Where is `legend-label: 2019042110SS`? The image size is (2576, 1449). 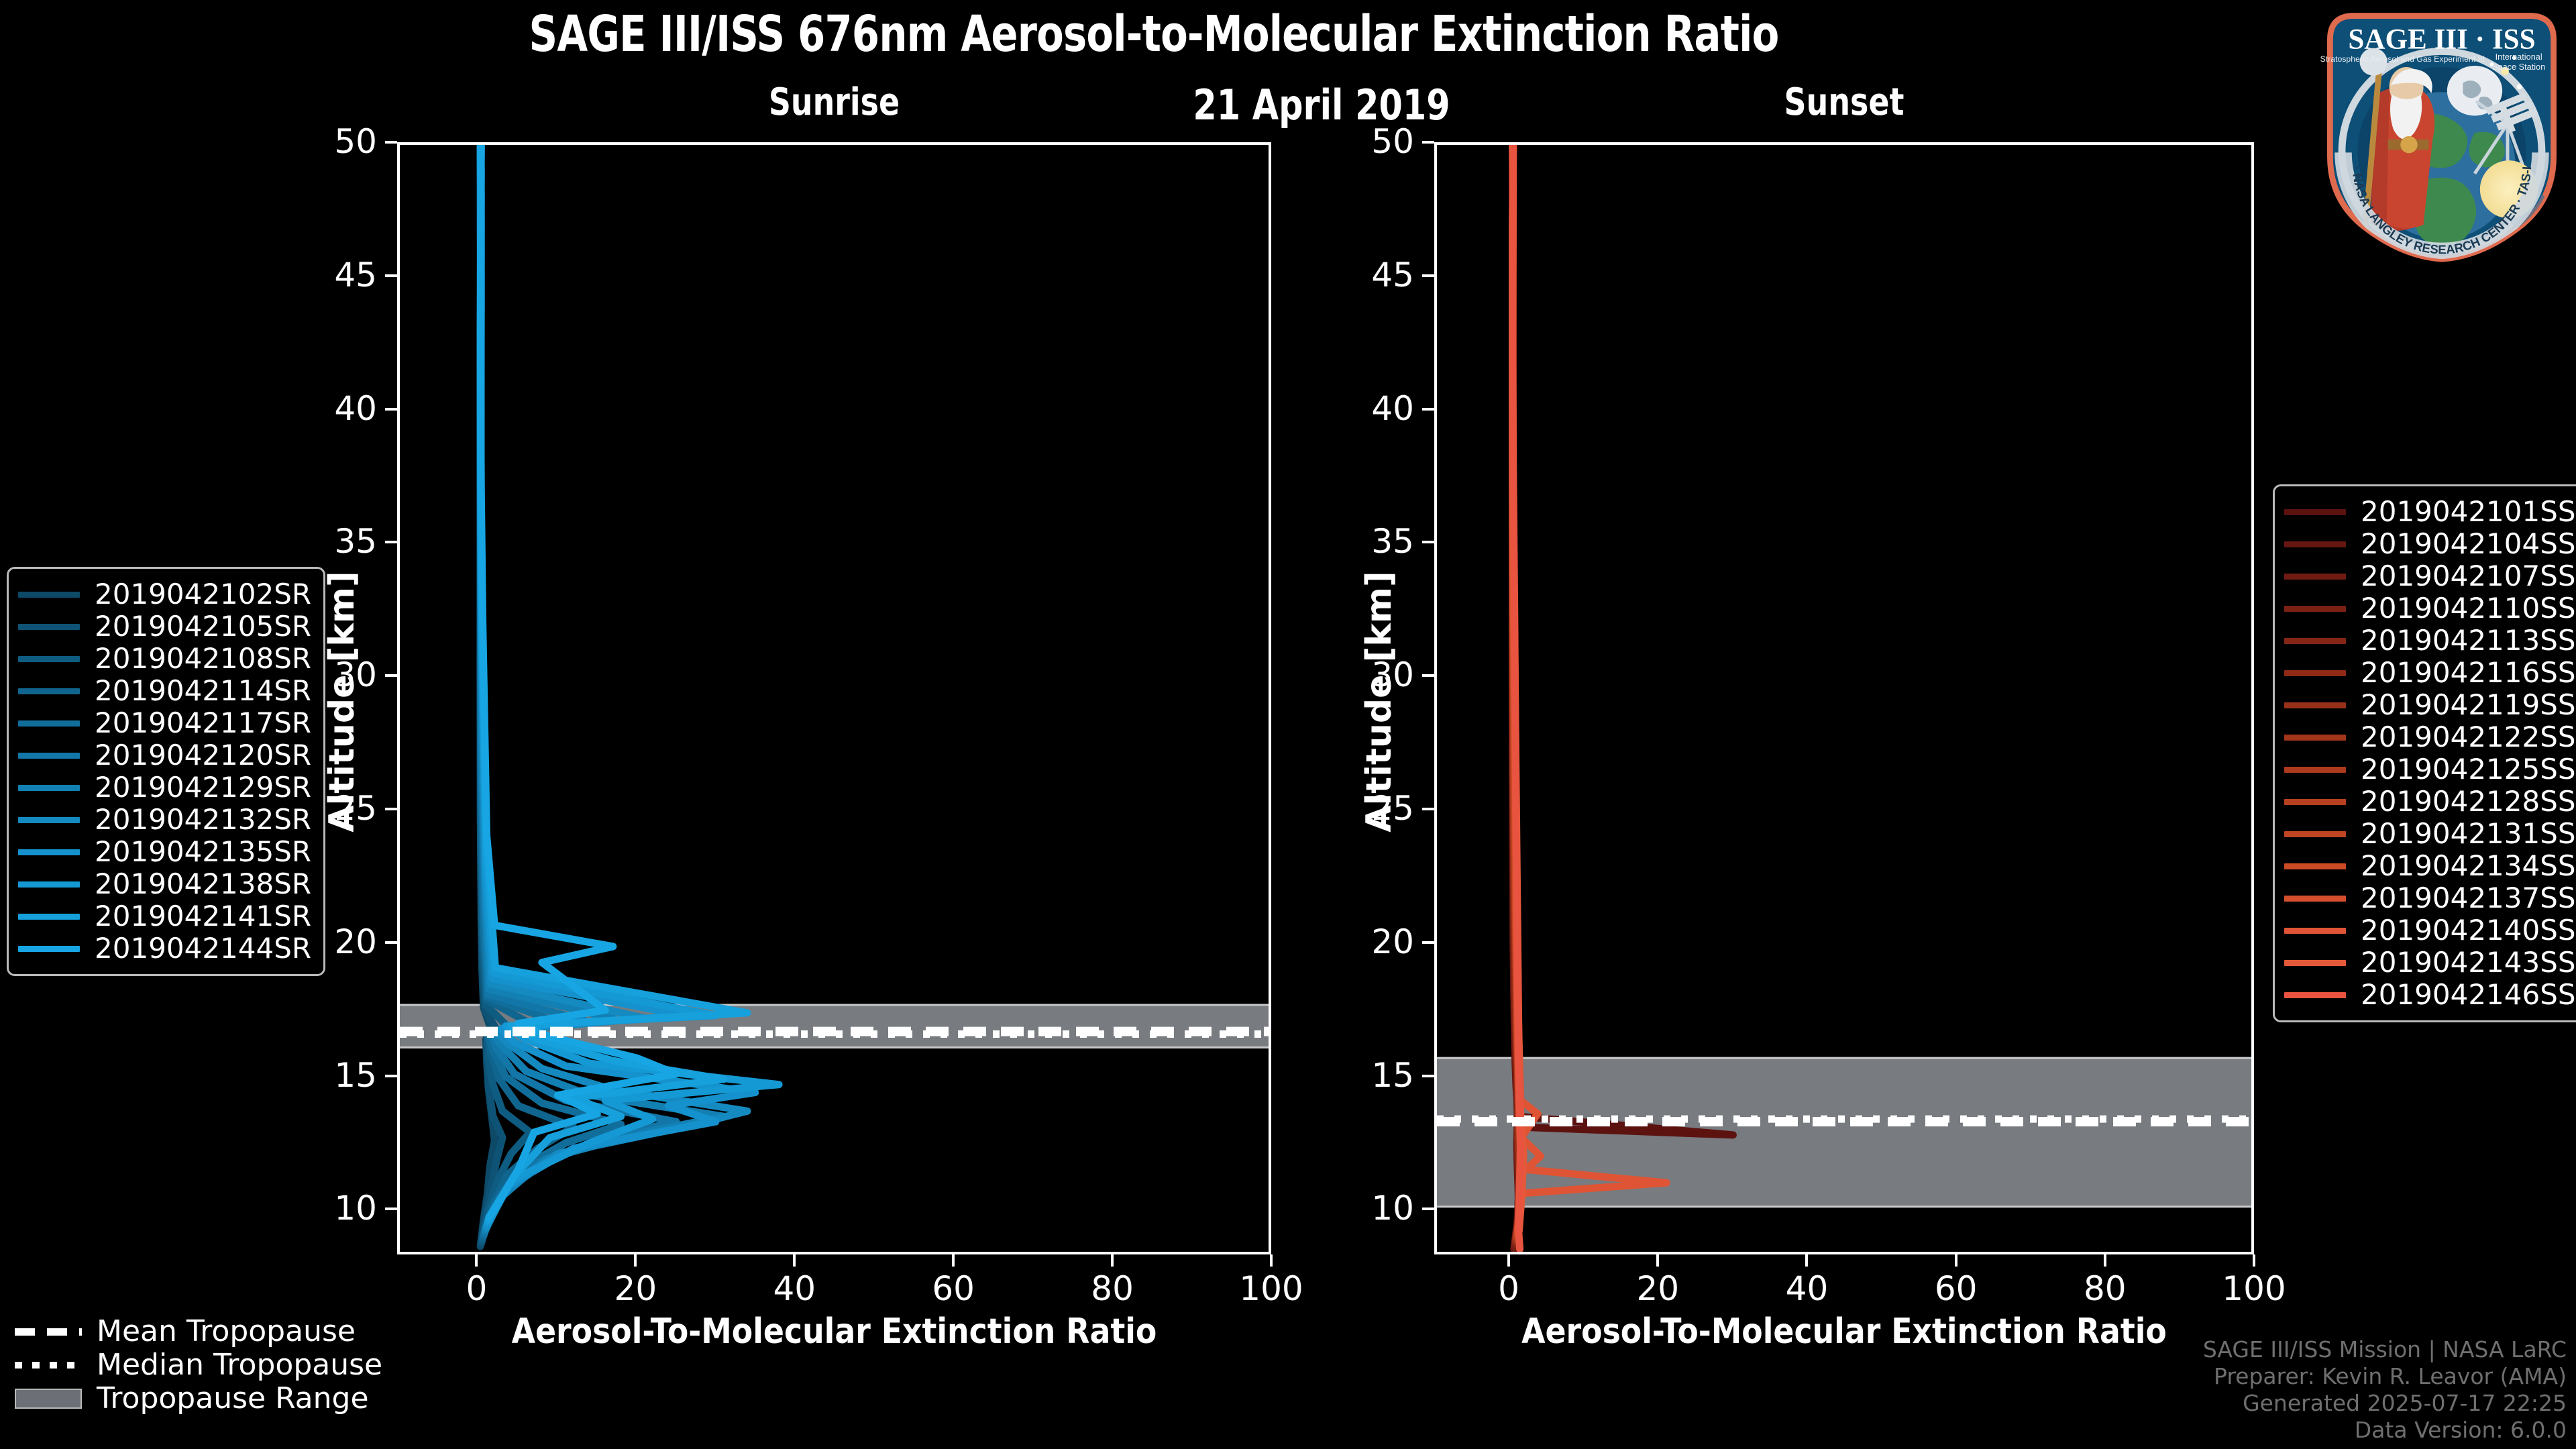
legend-label: 2019042110SS is located at coordinates (2468, 608).